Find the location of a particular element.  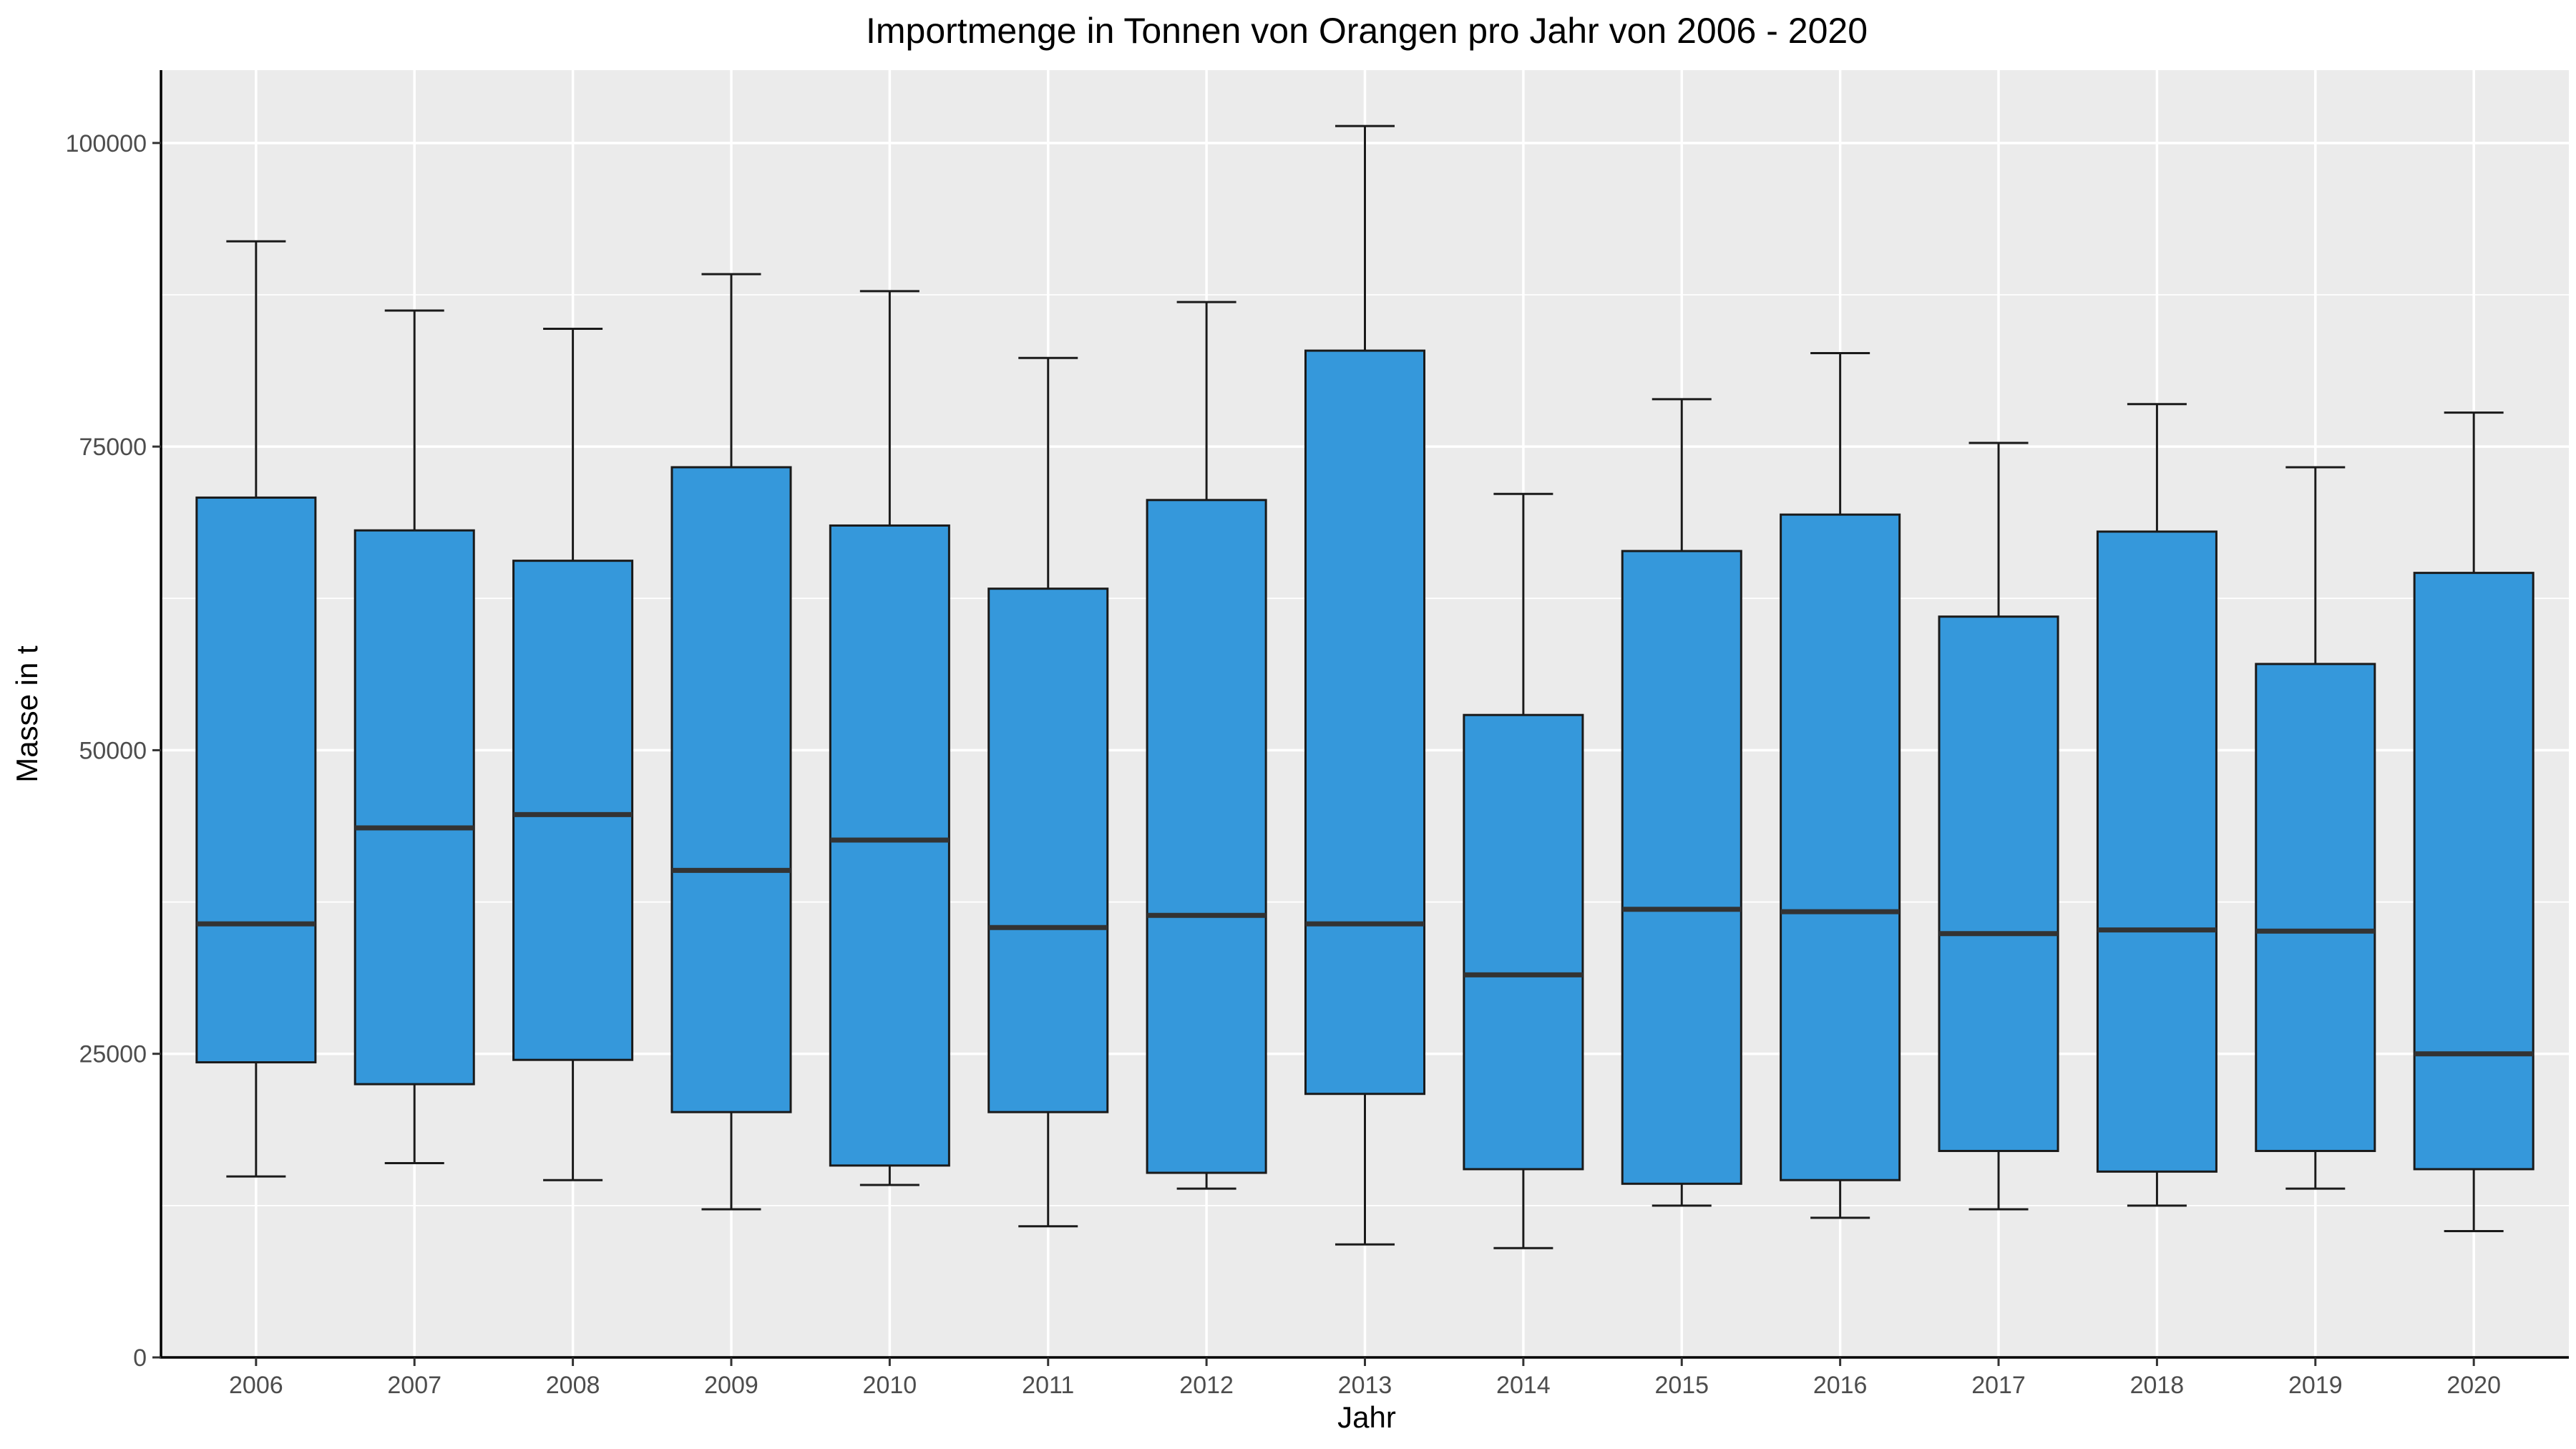

box-2011 is located at coordinates (1048, 792).